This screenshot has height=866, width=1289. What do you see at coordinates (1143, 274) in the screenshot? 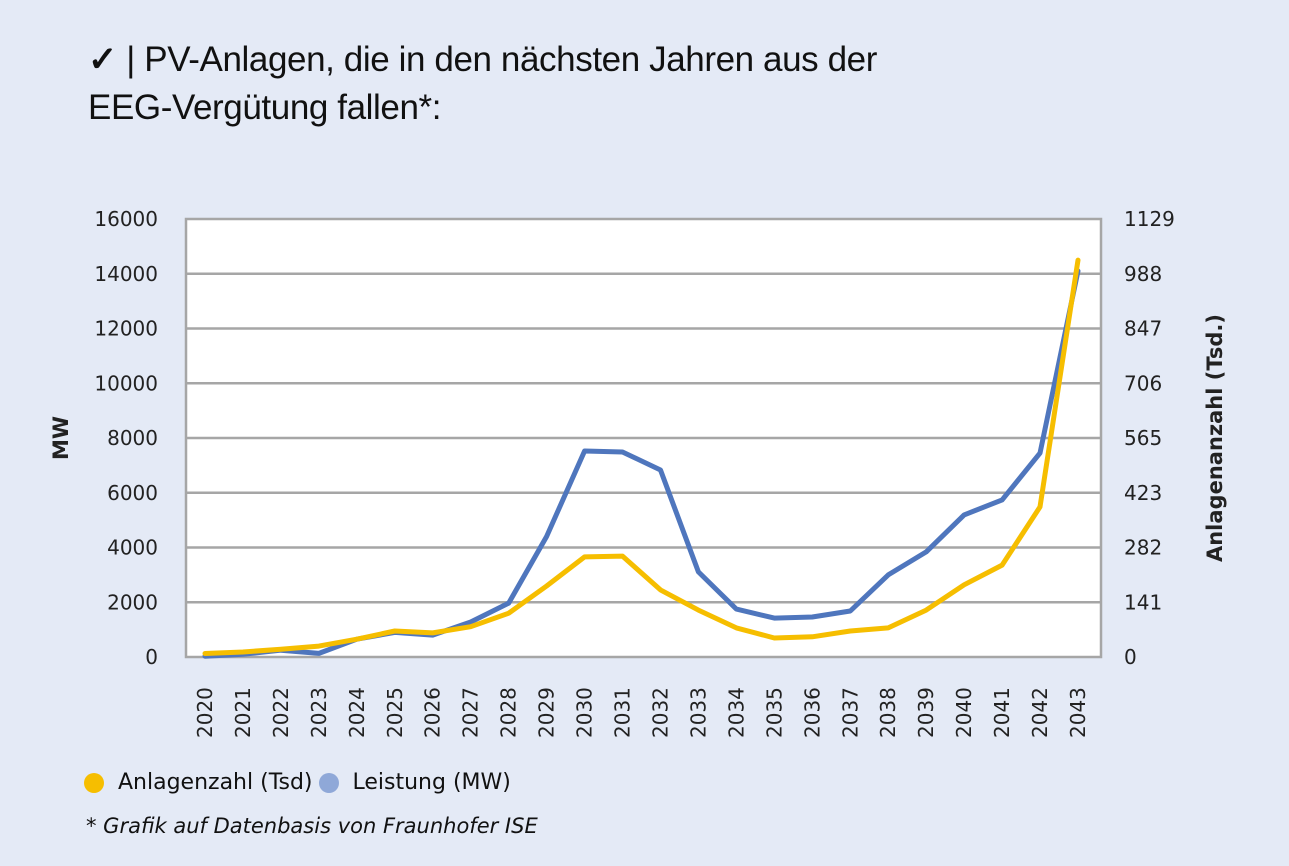
I see `y-tick-right-label: 988` at bounding box center [1143, 274].